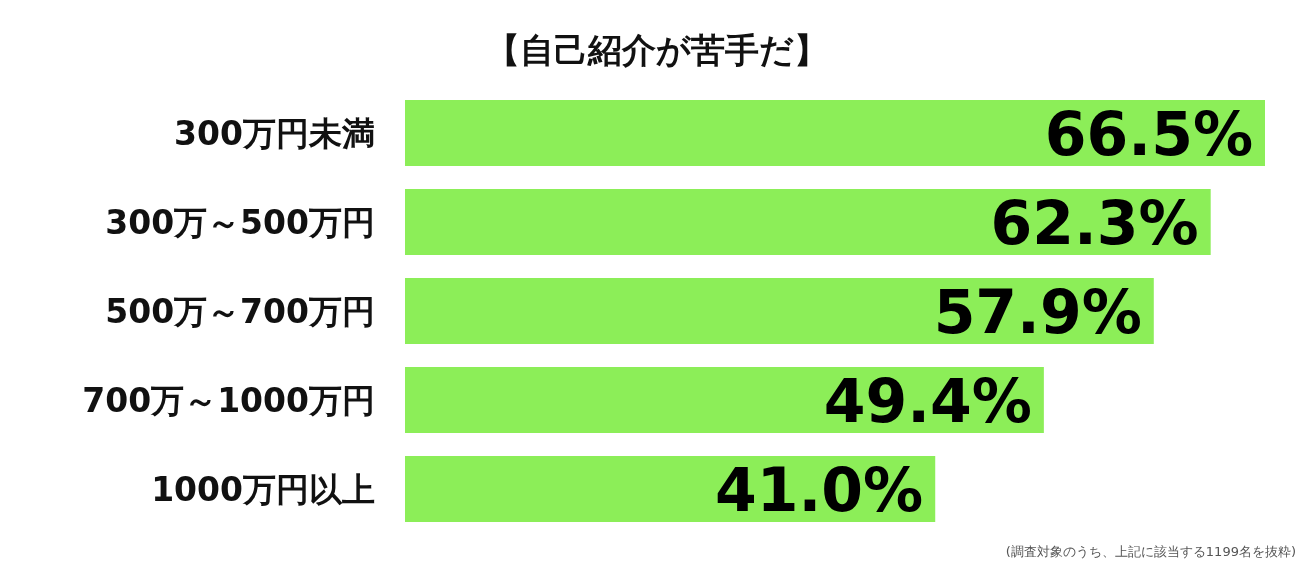 The image size is (1314, 578). I want to click on data-label: 41.0%, so click(819, 490).